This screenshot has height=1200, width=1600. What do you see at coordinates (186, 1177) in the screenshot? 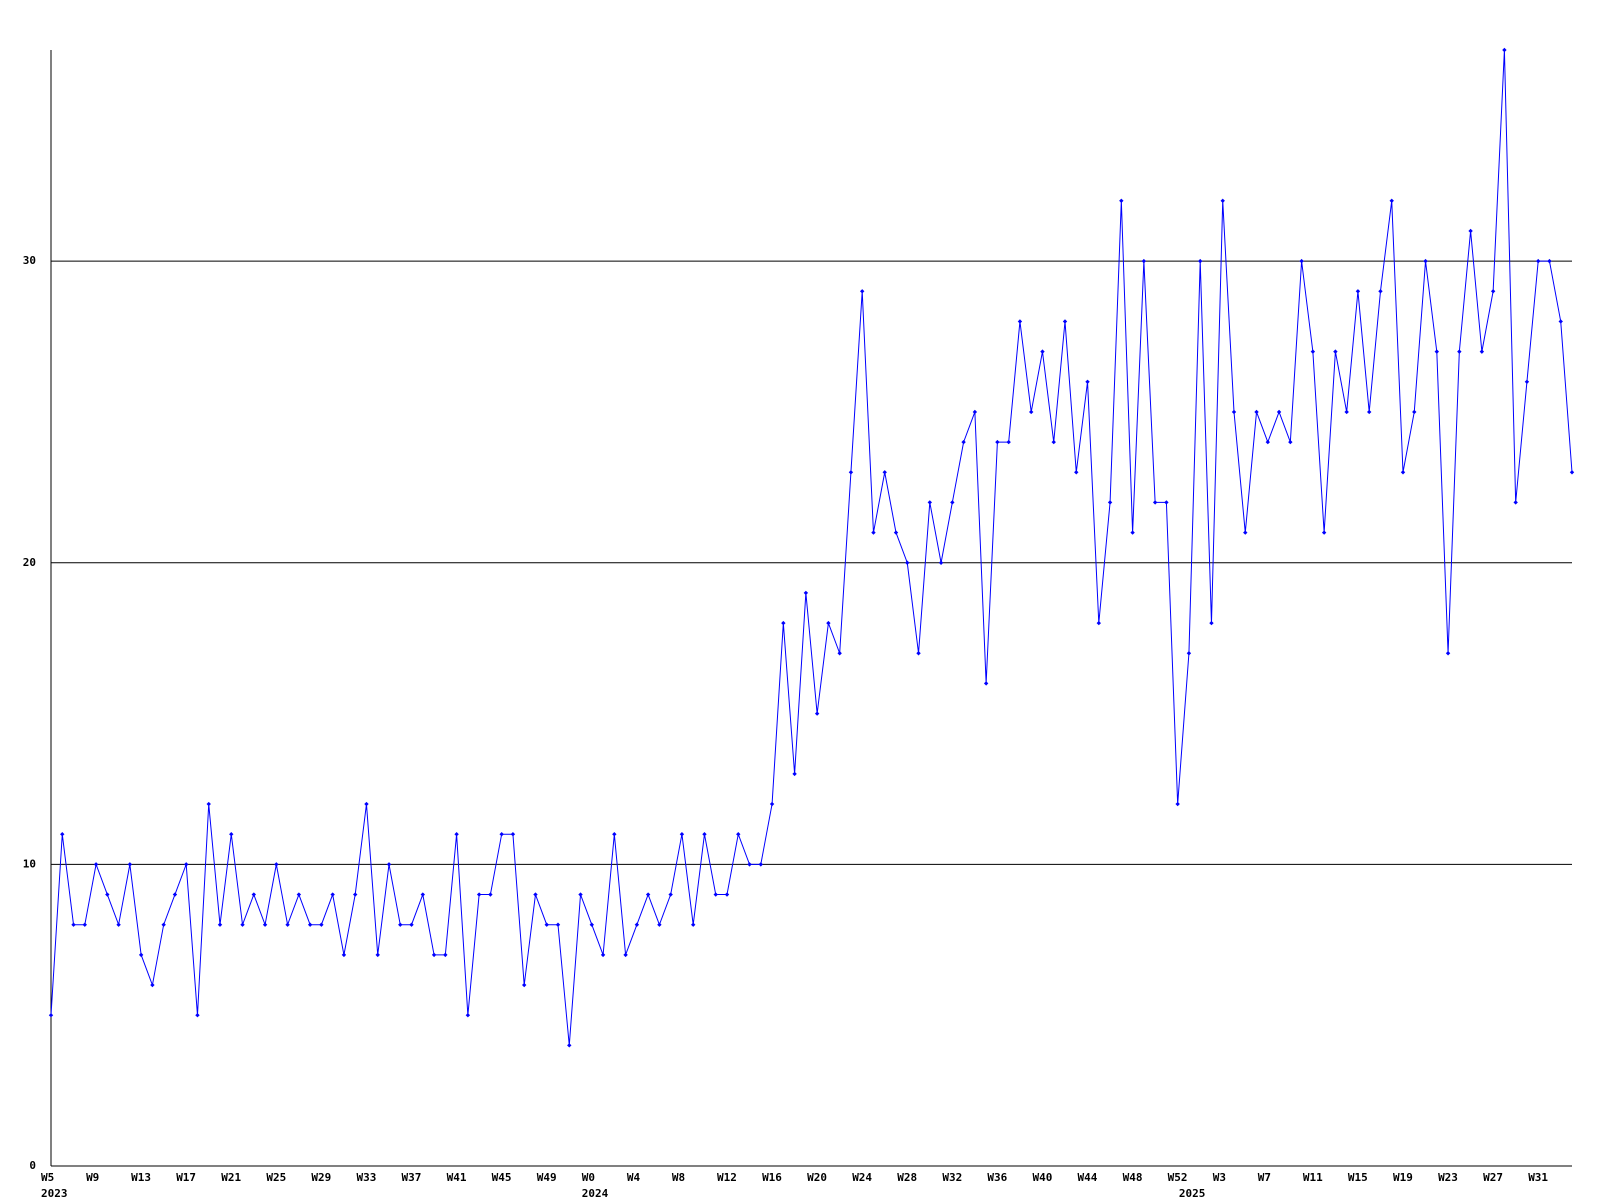
I see `x-tick-label: W17` at bounding box center [186, 1177].